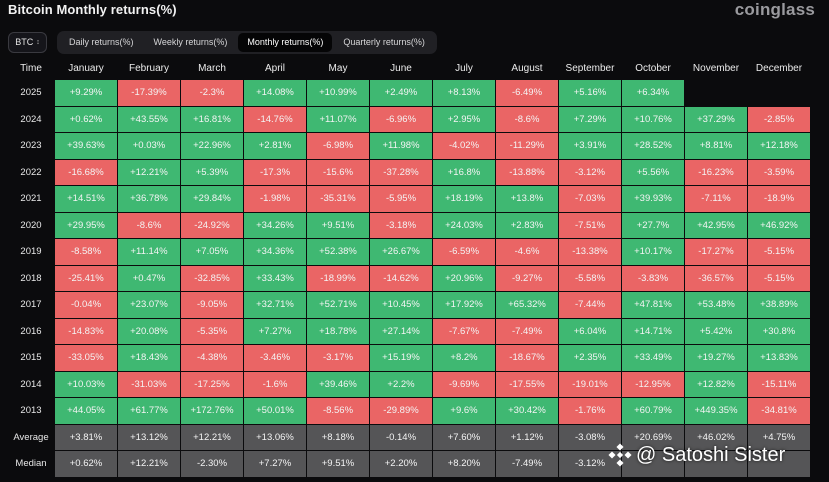  I want to click on return-cell: +9.6%, so click(464, 411).